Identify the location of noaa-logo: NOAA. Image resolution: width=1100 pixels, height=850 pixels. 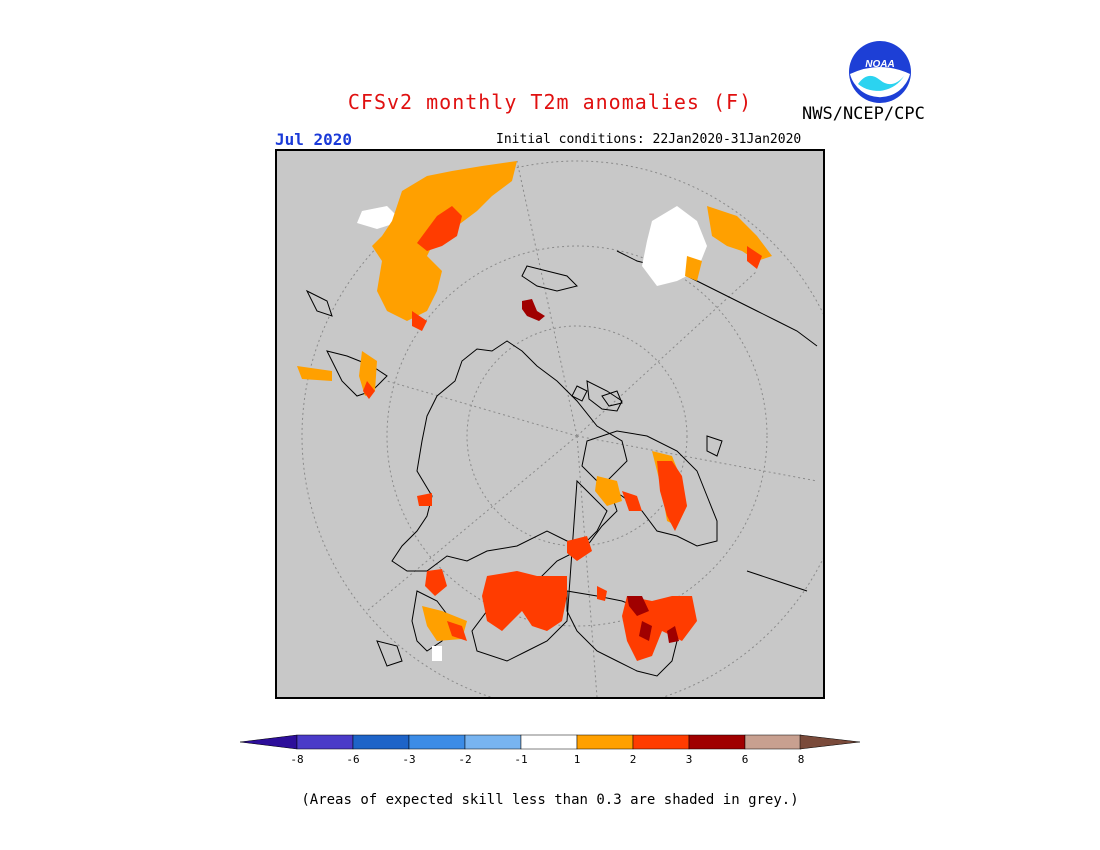
(880, 72).